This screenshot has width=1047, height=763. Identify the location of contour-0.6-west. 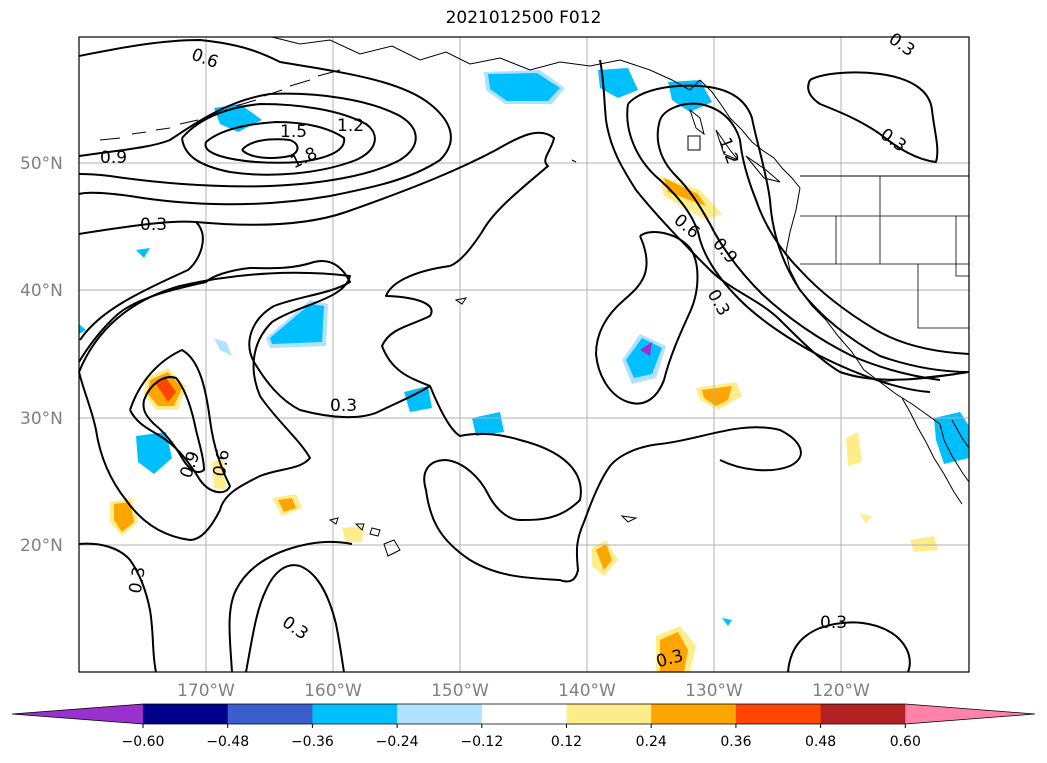
(180, 421).